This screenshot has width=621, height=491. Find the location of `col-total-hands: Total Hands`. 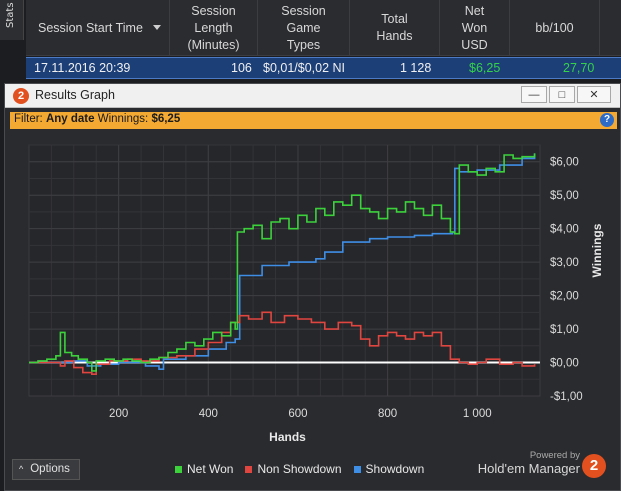

col-total-hands: Total Hands is located at coordinates (395, 28).